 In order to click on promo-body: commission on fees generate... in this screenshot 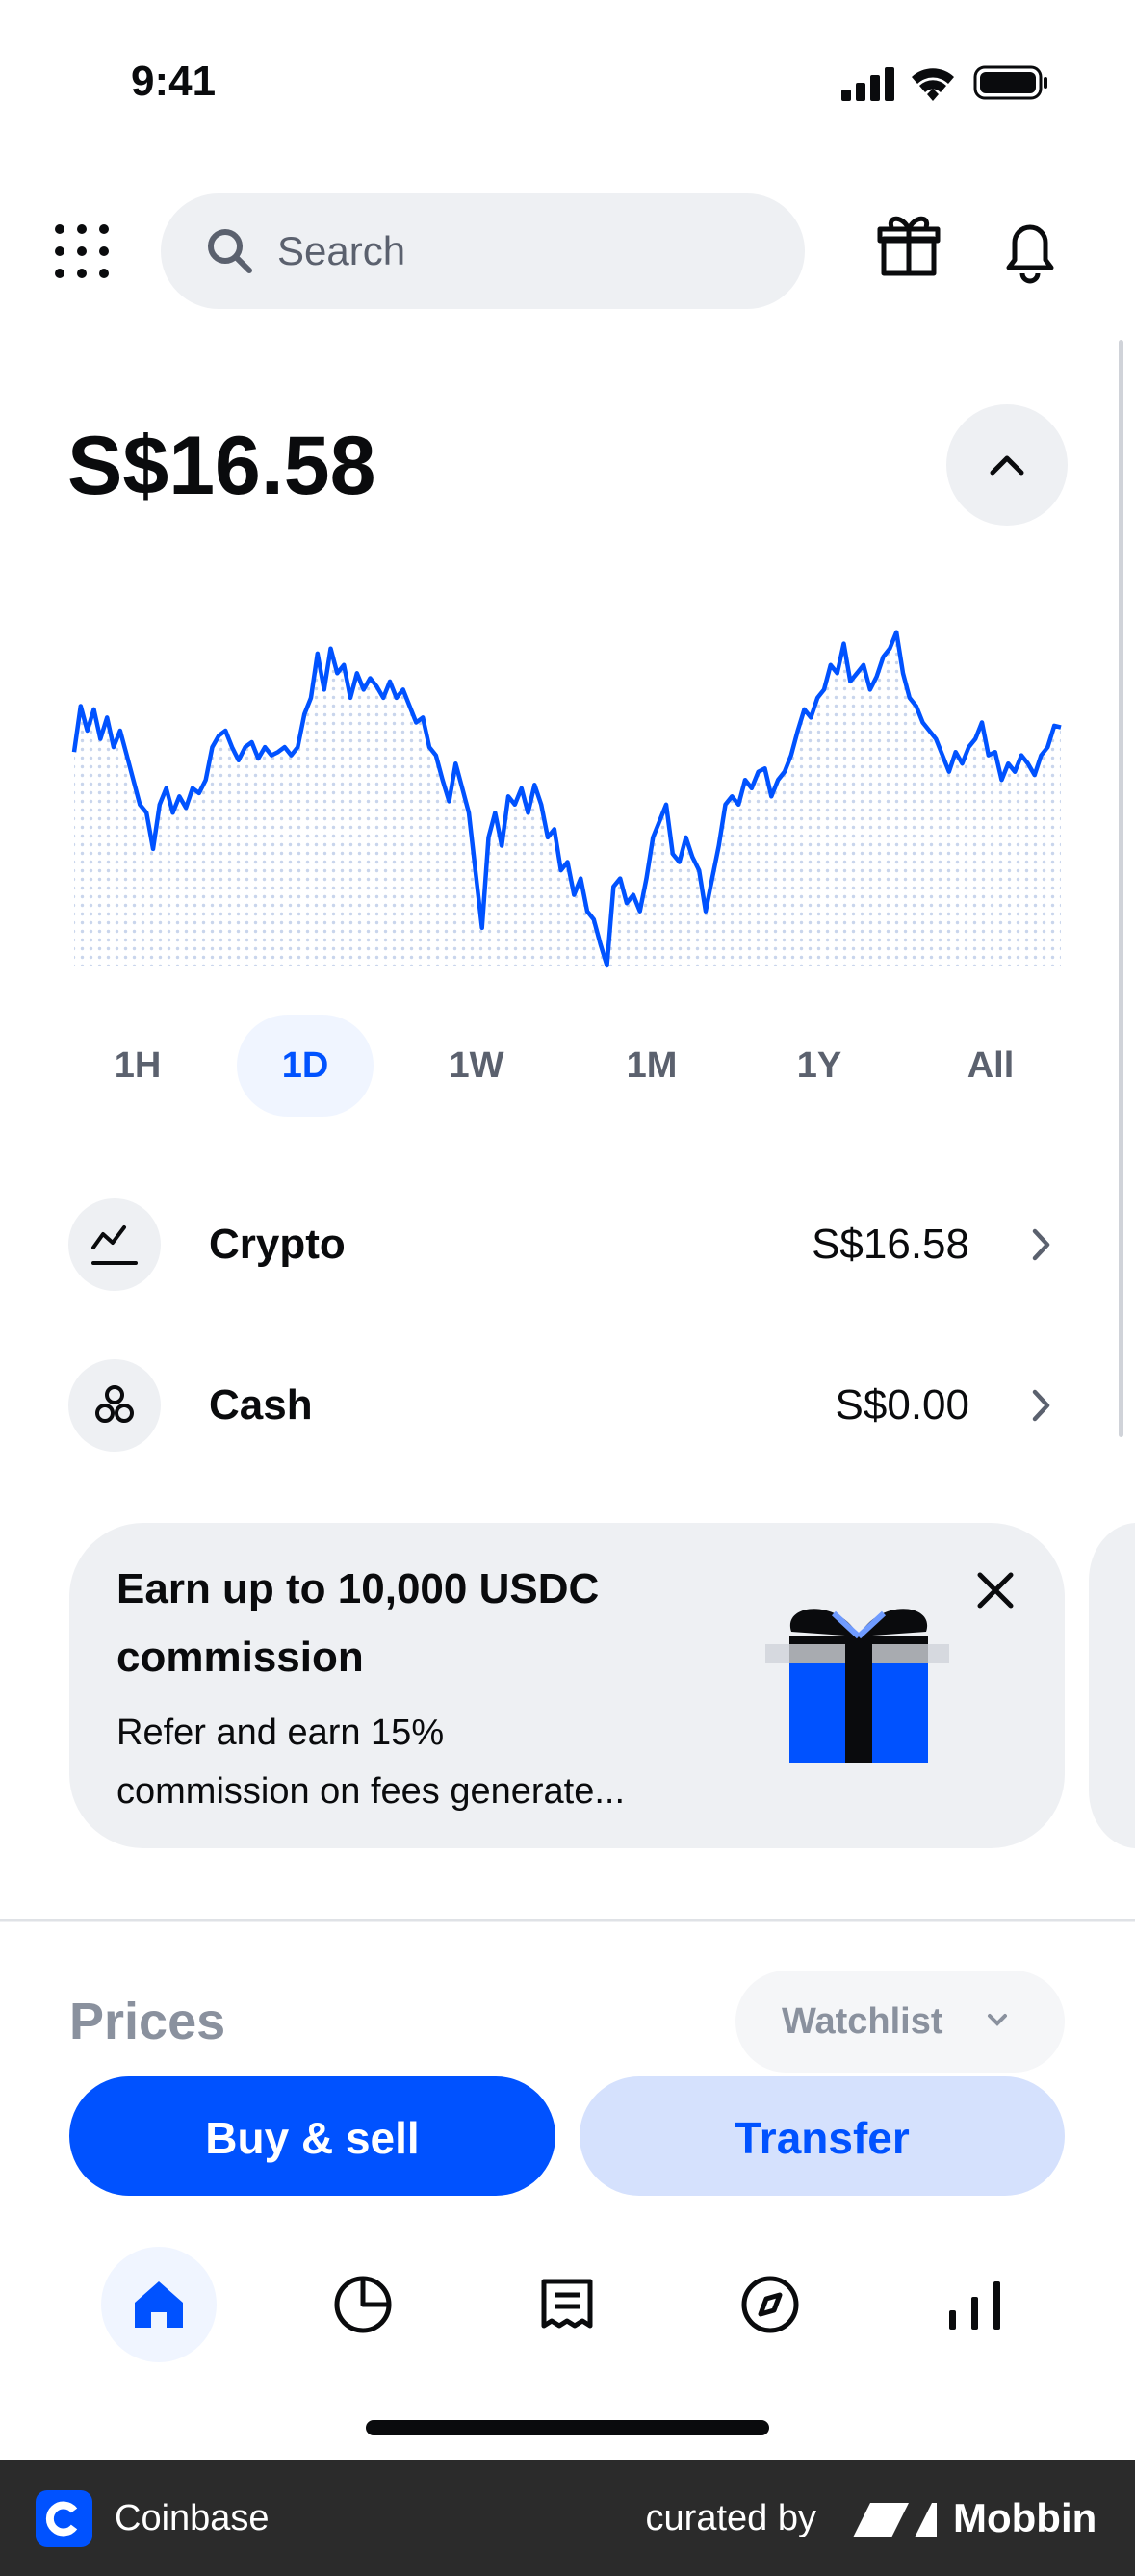, I will do `click(371, 1792)`.